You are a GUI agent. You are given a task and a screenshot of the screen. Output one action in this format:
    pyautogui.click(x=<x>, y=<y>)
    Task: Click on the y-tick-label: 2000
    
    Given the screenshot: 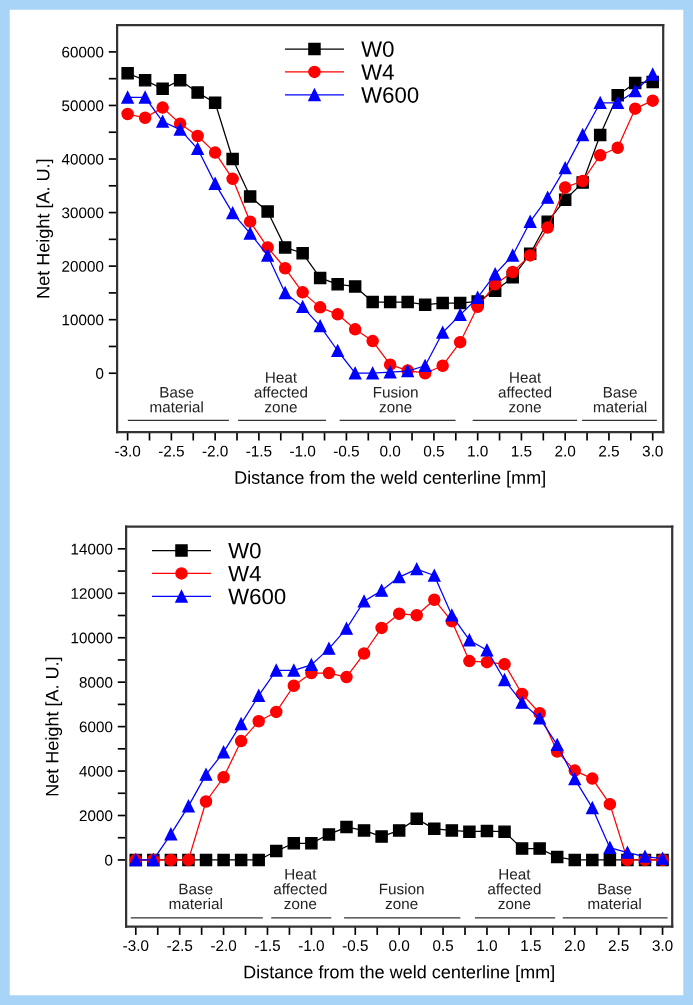 What is the action you would take?
    pyautogui.click(x=96, y=816)
    